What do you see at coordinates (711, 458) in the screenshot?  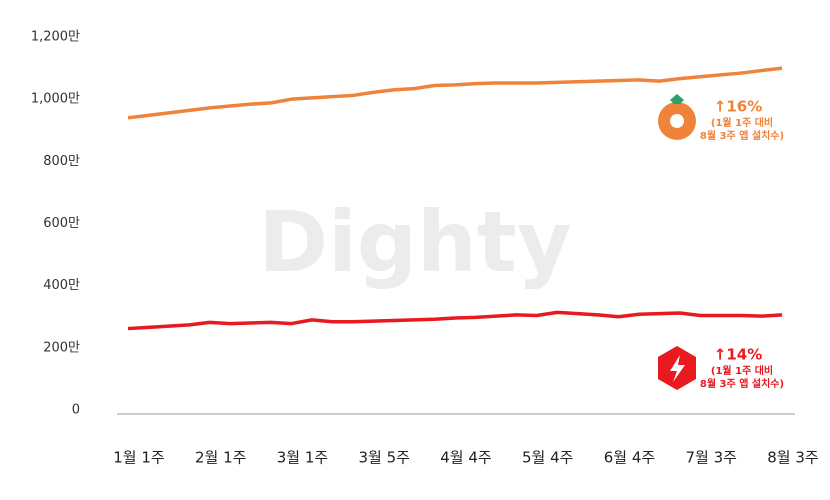 I see `x-tick-label: 7월 3주` at bounding box center [711, 458].